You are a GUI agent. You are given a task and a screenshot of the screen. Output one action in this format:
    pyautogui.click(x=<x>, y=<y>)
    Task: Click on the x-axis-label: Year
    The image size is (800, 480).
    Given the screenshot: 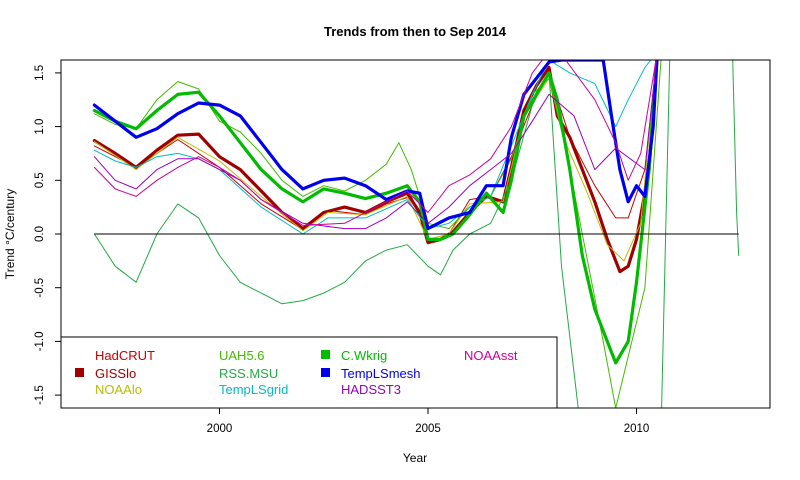 What is the action you would take?
    pyautogui.click(x=415, y=458)
    